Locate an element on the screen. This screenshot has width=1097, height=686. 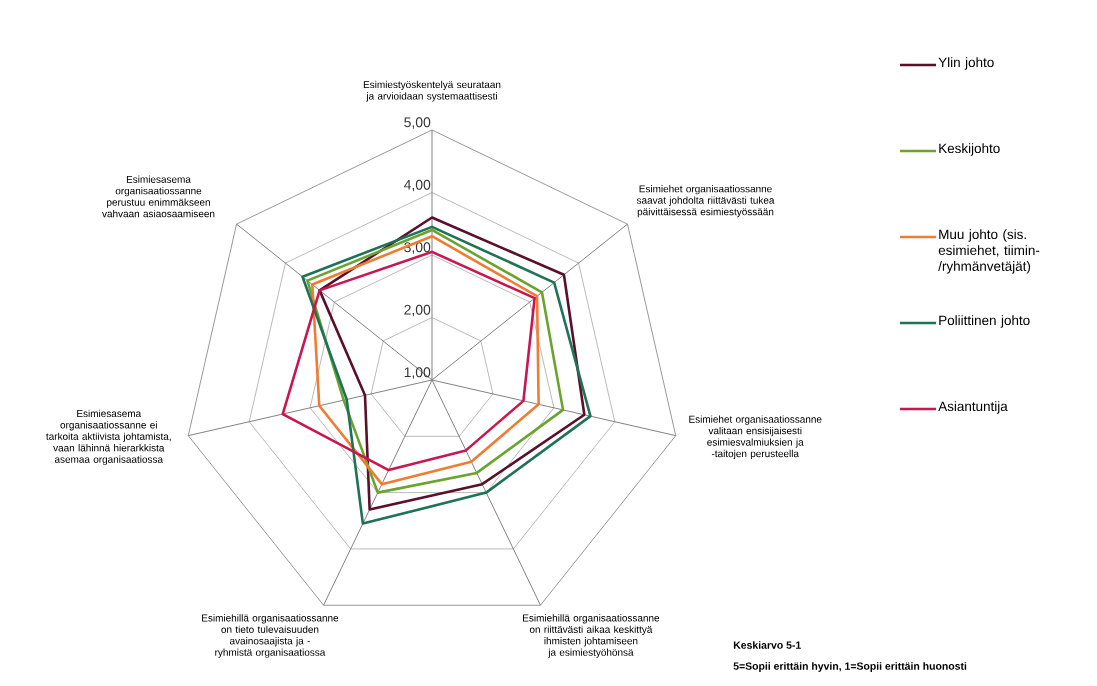
text: Keskiarvo 5-1 is located at coordinates (767, 645).